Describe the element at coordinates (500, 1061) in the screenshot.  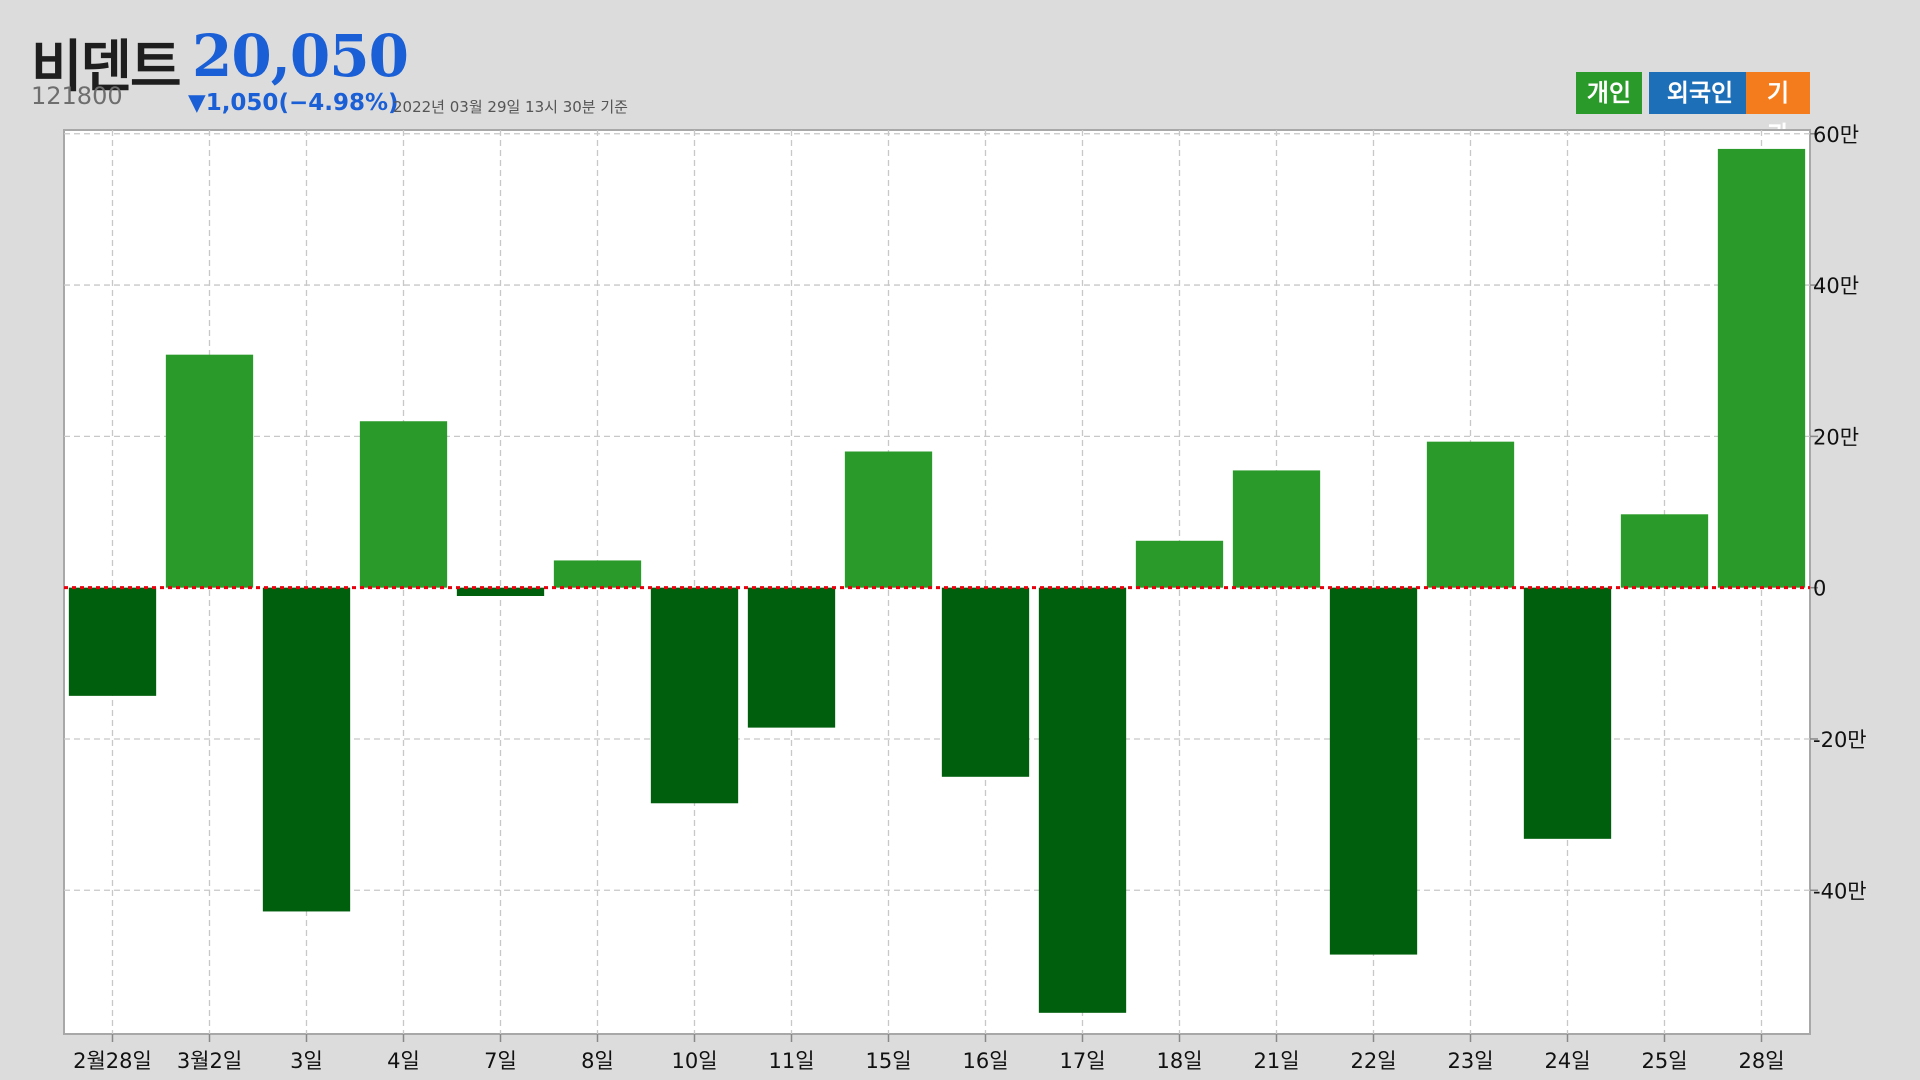
I see `x-tick-label: 7일` at that location.